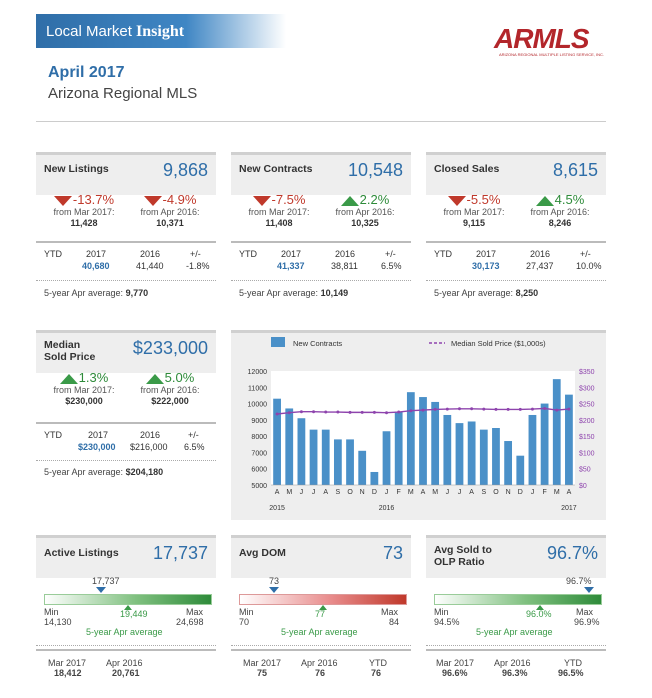 The width and height of the screenshot is (652, 698). Describe the element at coordinates (498, 343) in the screenshot. I see `legend-line-label: Median Sold Price ($1,000s)` at that location.